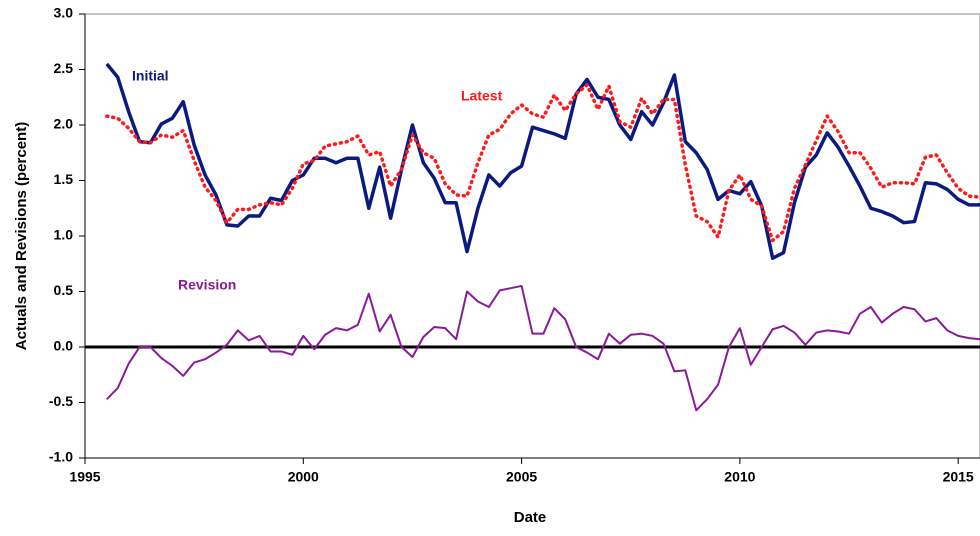  I want to click on x-tick-label: 2000, so click(303, 477).